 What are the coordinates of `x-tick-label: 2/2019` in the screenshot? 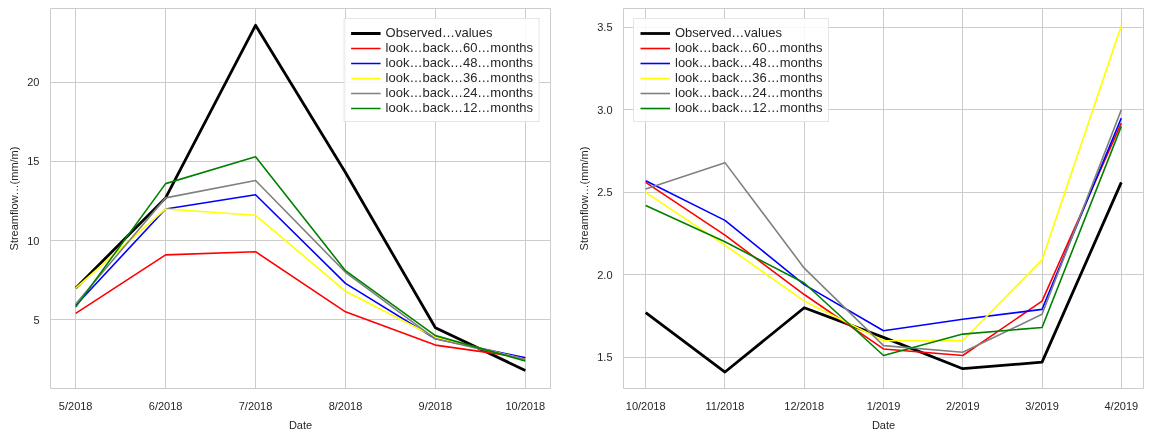 It's located at (962, 405).